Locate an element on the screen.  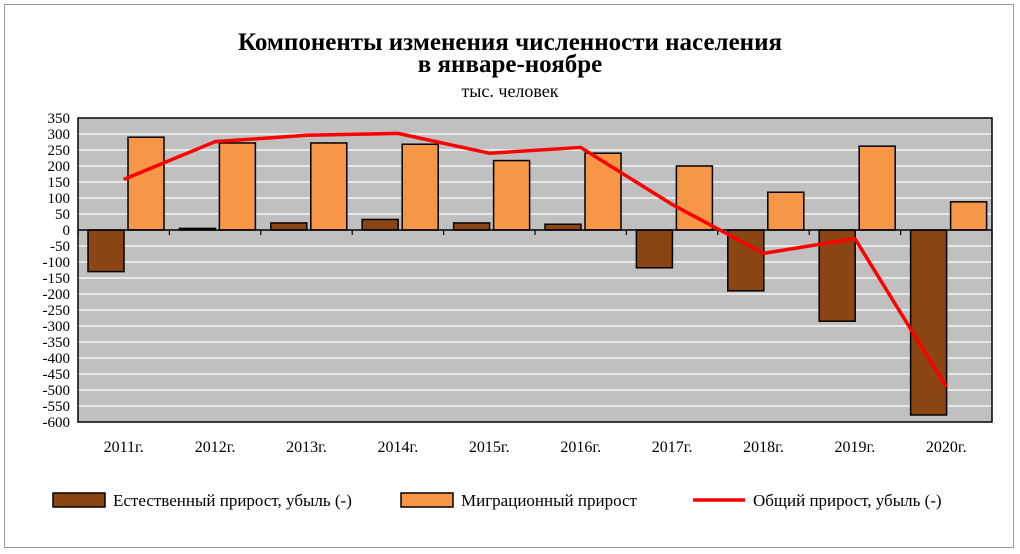
y-tick-label: -300 is located at coordinates (57, 327).